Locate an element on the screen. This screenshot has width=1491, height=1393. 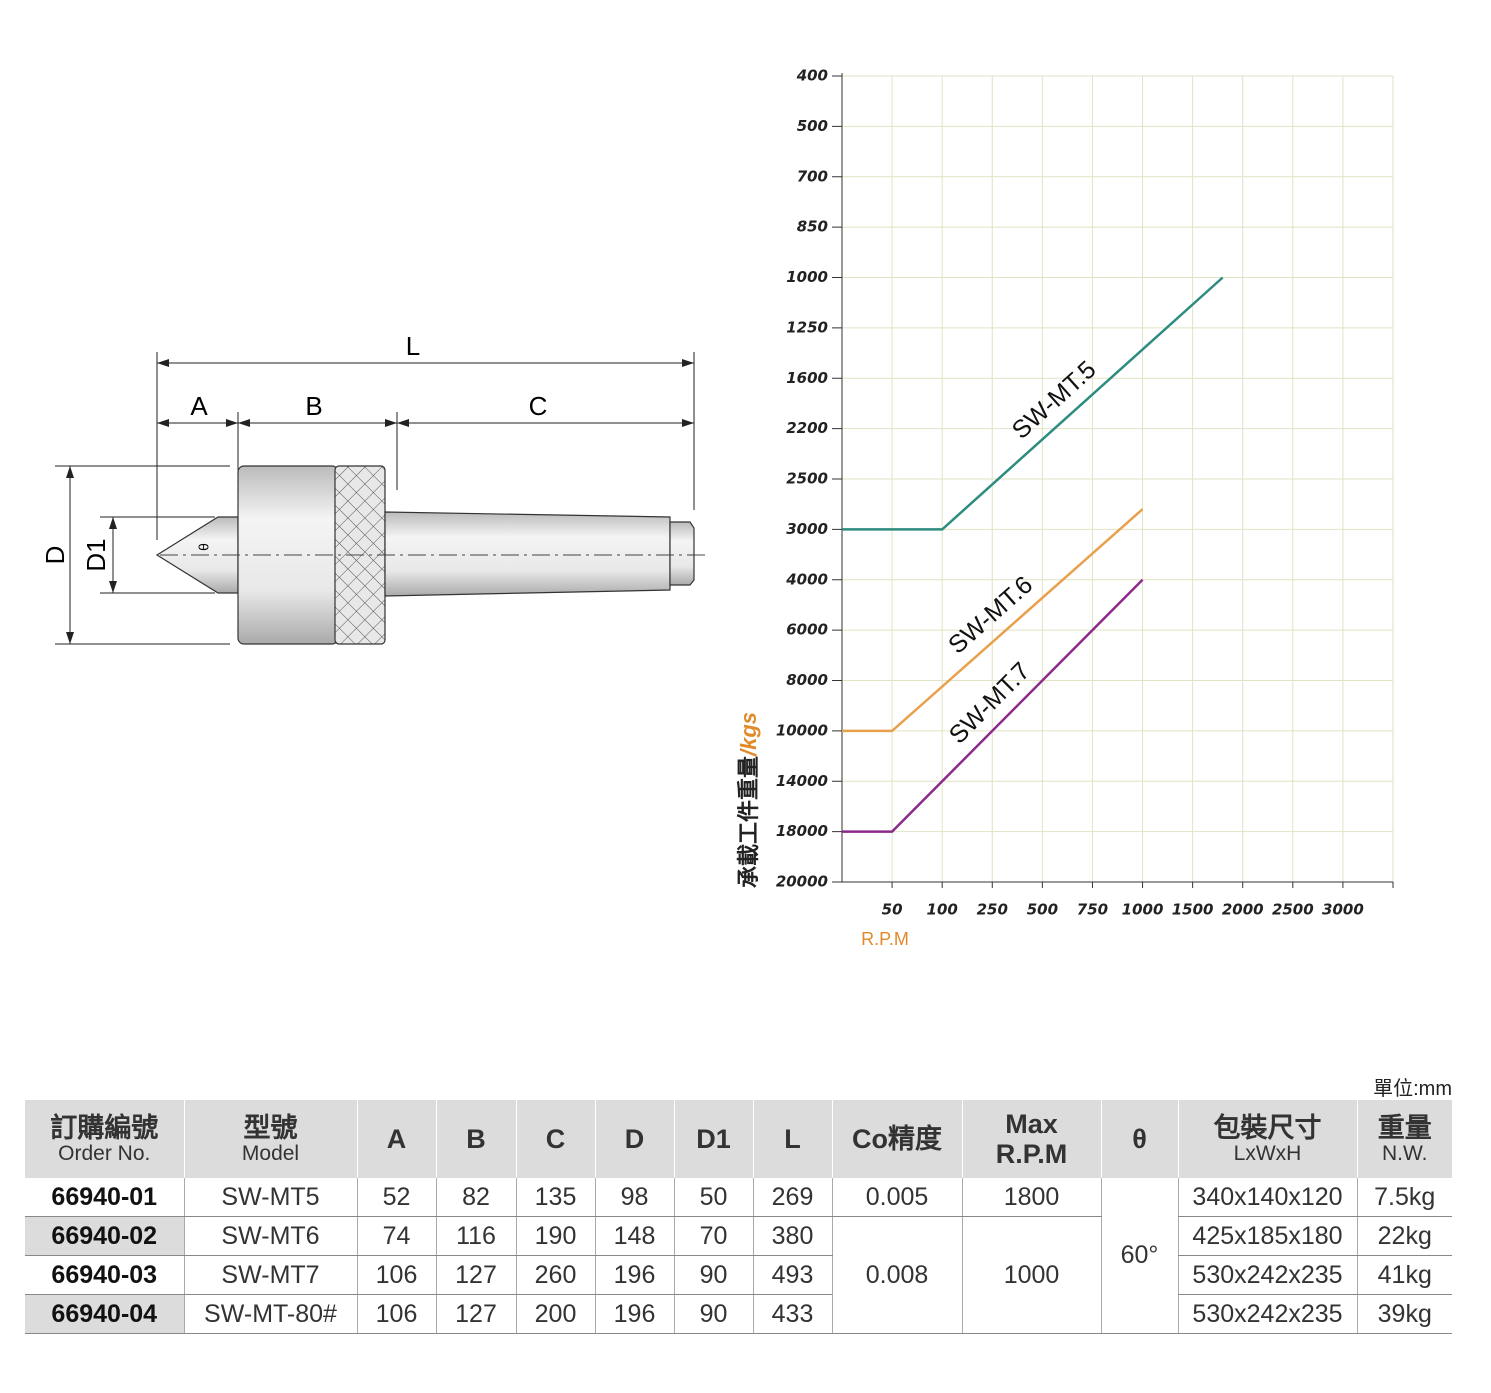
x-tick-label: 250 is located at coordinates (992, 910).